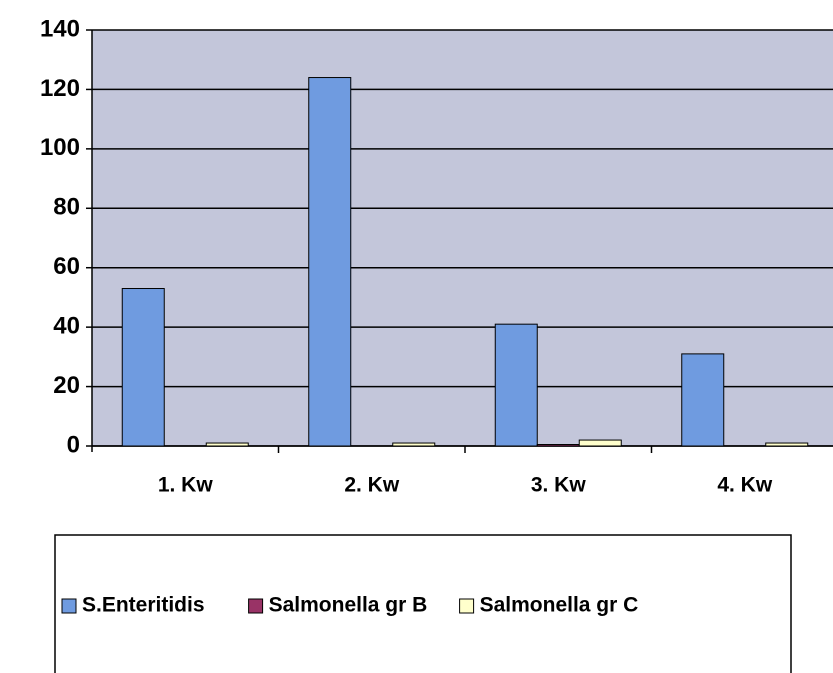 The width and height of the screenshot is (833, 673). What do you see at coordinates (60, 147) in the screenshot?
I see `y-tick-label: 100` at bounding box center [60, 147].